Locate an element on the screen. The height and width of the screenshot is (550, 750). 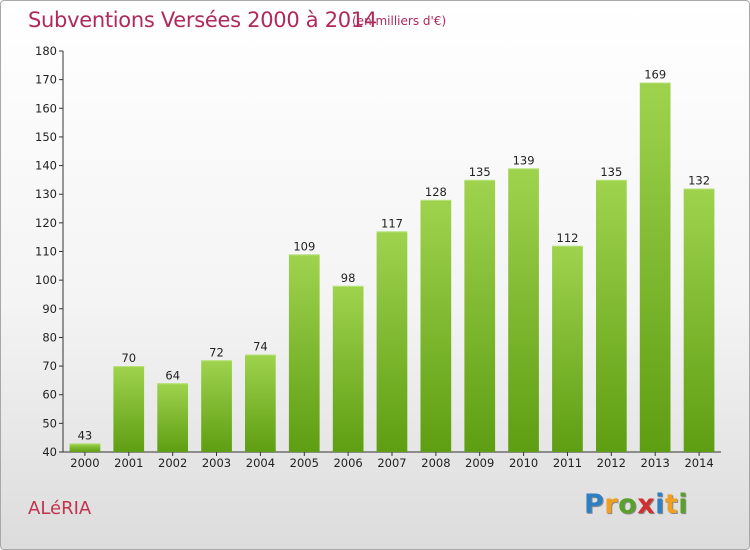
bar-2005 is located at coordinates (304, 353).